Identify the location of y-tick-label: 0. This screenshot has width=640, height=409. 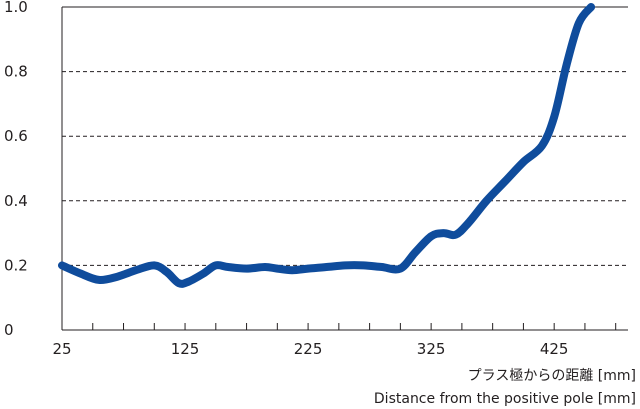
(9, 330).